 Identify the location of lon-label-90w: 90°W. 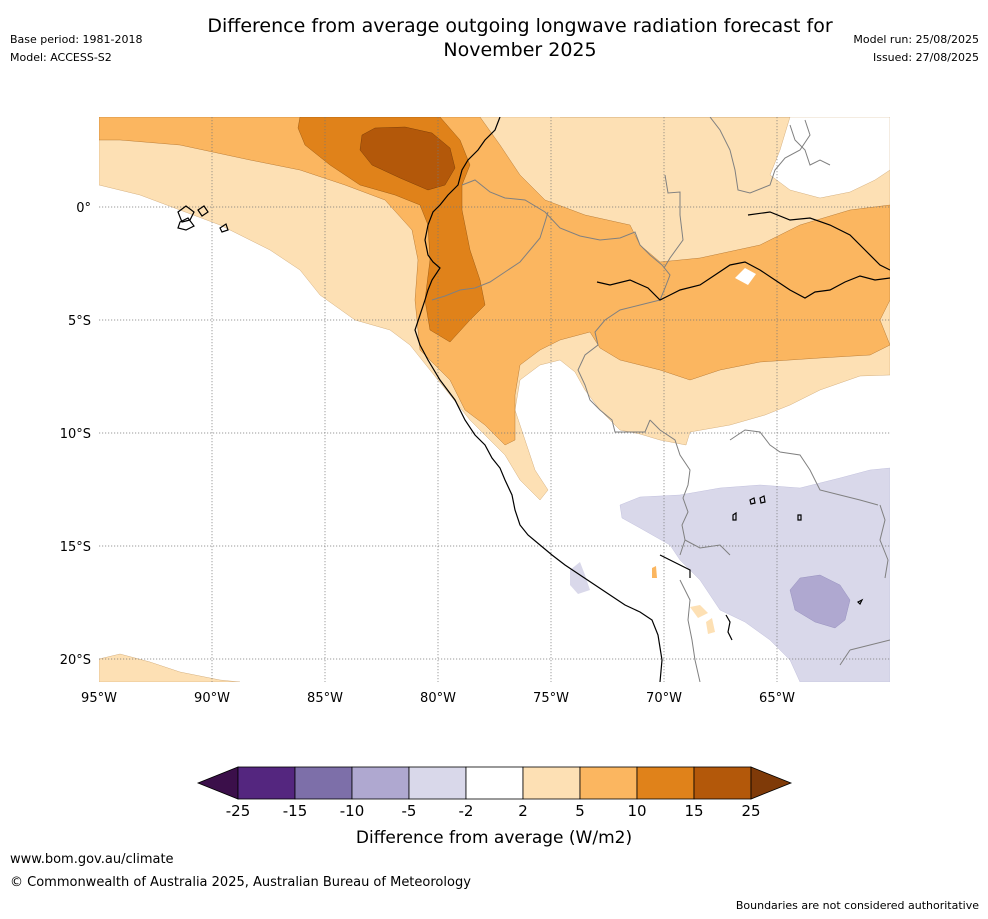
(212, 698).